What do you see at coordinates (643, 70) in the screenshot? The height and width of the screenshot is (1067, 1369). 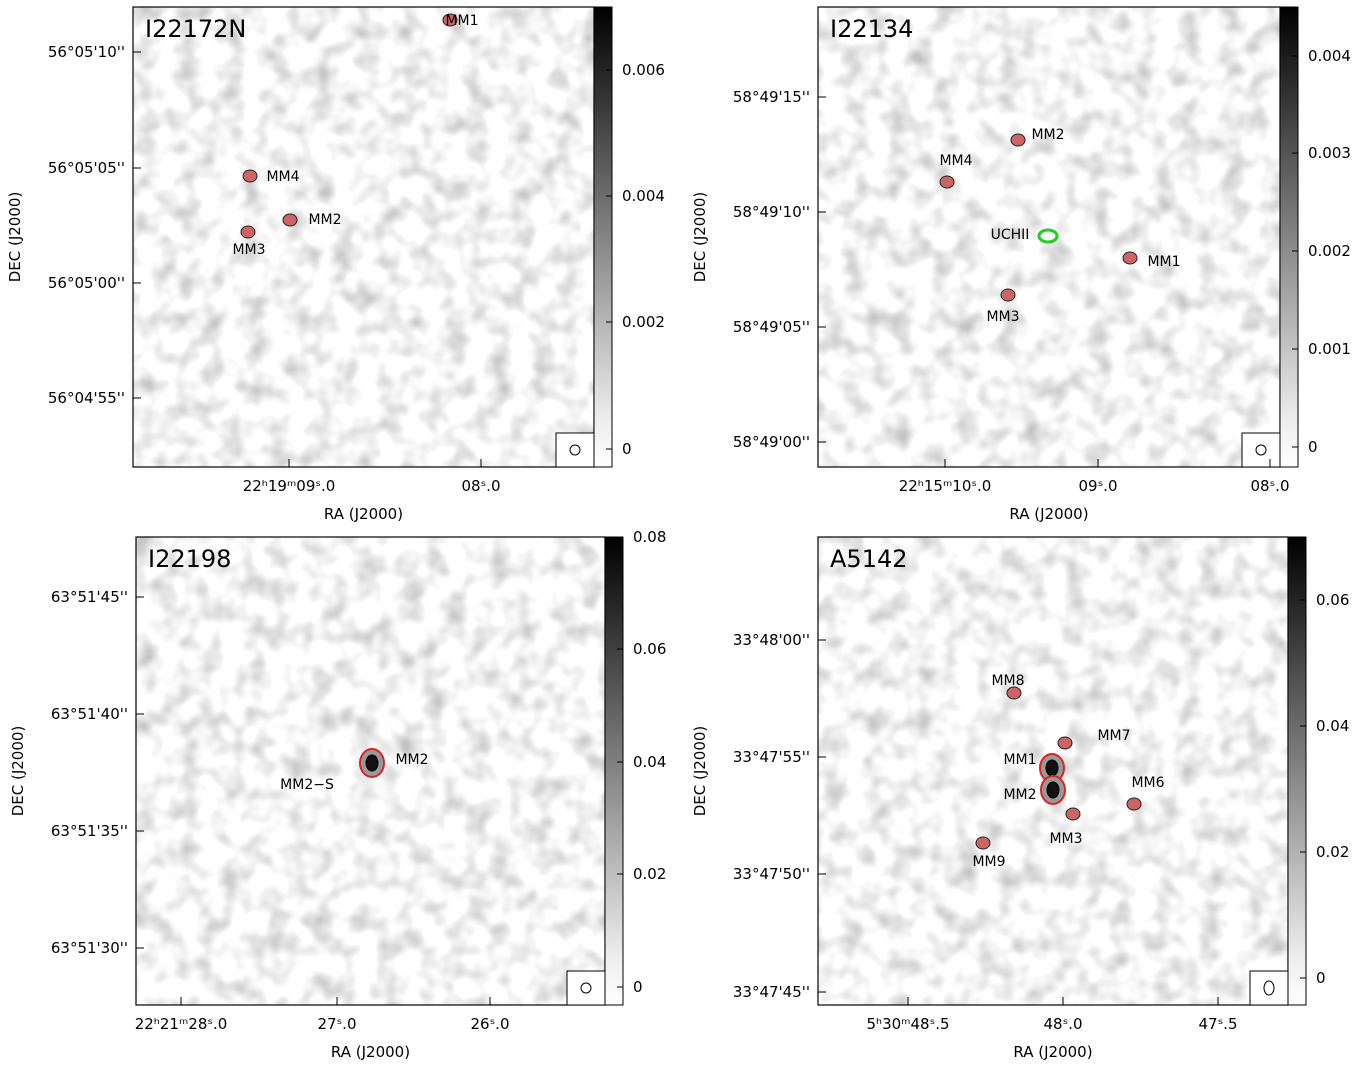 I see `colorbar-label: 0.006` at bounding box center [643, 70].